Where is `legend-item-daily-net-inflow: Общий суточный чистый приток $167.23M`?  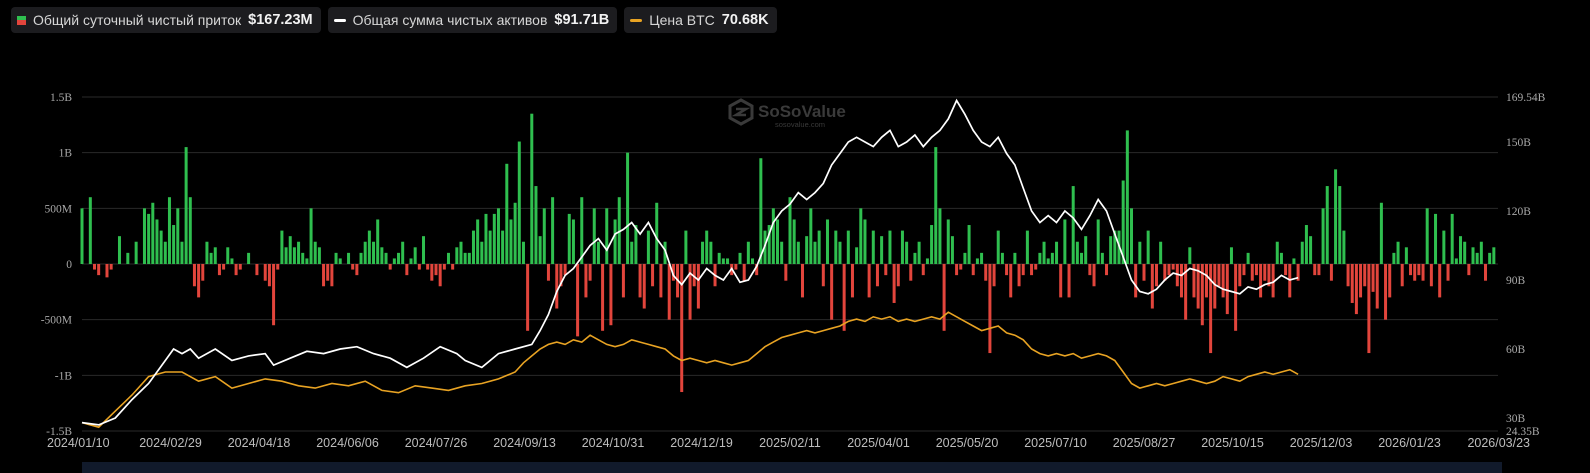
legend-item-daily-net-inflow: Общий суточный чистый приток $167.23M is located at coordinates (166, 20).